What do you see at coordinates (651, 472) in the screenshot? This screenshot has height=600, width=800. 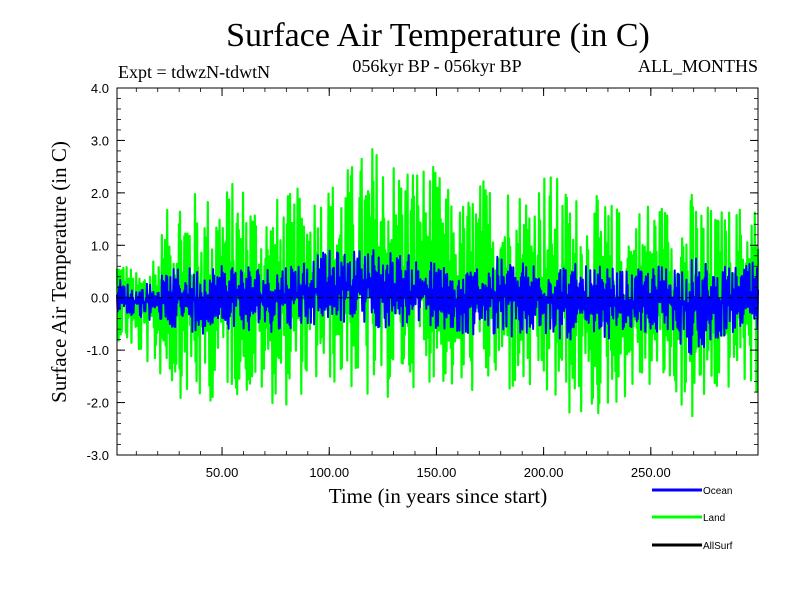 I see `x-tick-label: 250.00` at bounding box center [651, 472].